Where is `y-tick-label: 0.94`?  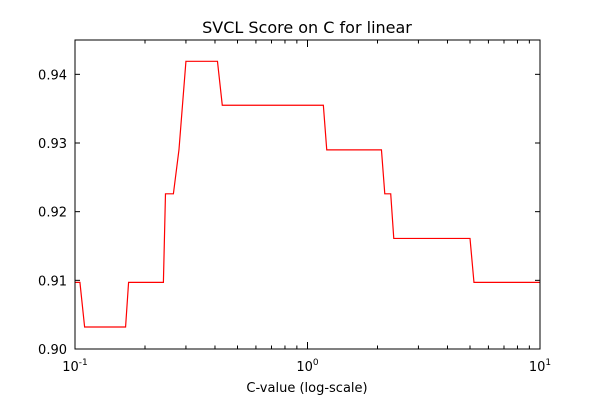
y-tick-label: 0.94 is located at coordinates (52, 75).